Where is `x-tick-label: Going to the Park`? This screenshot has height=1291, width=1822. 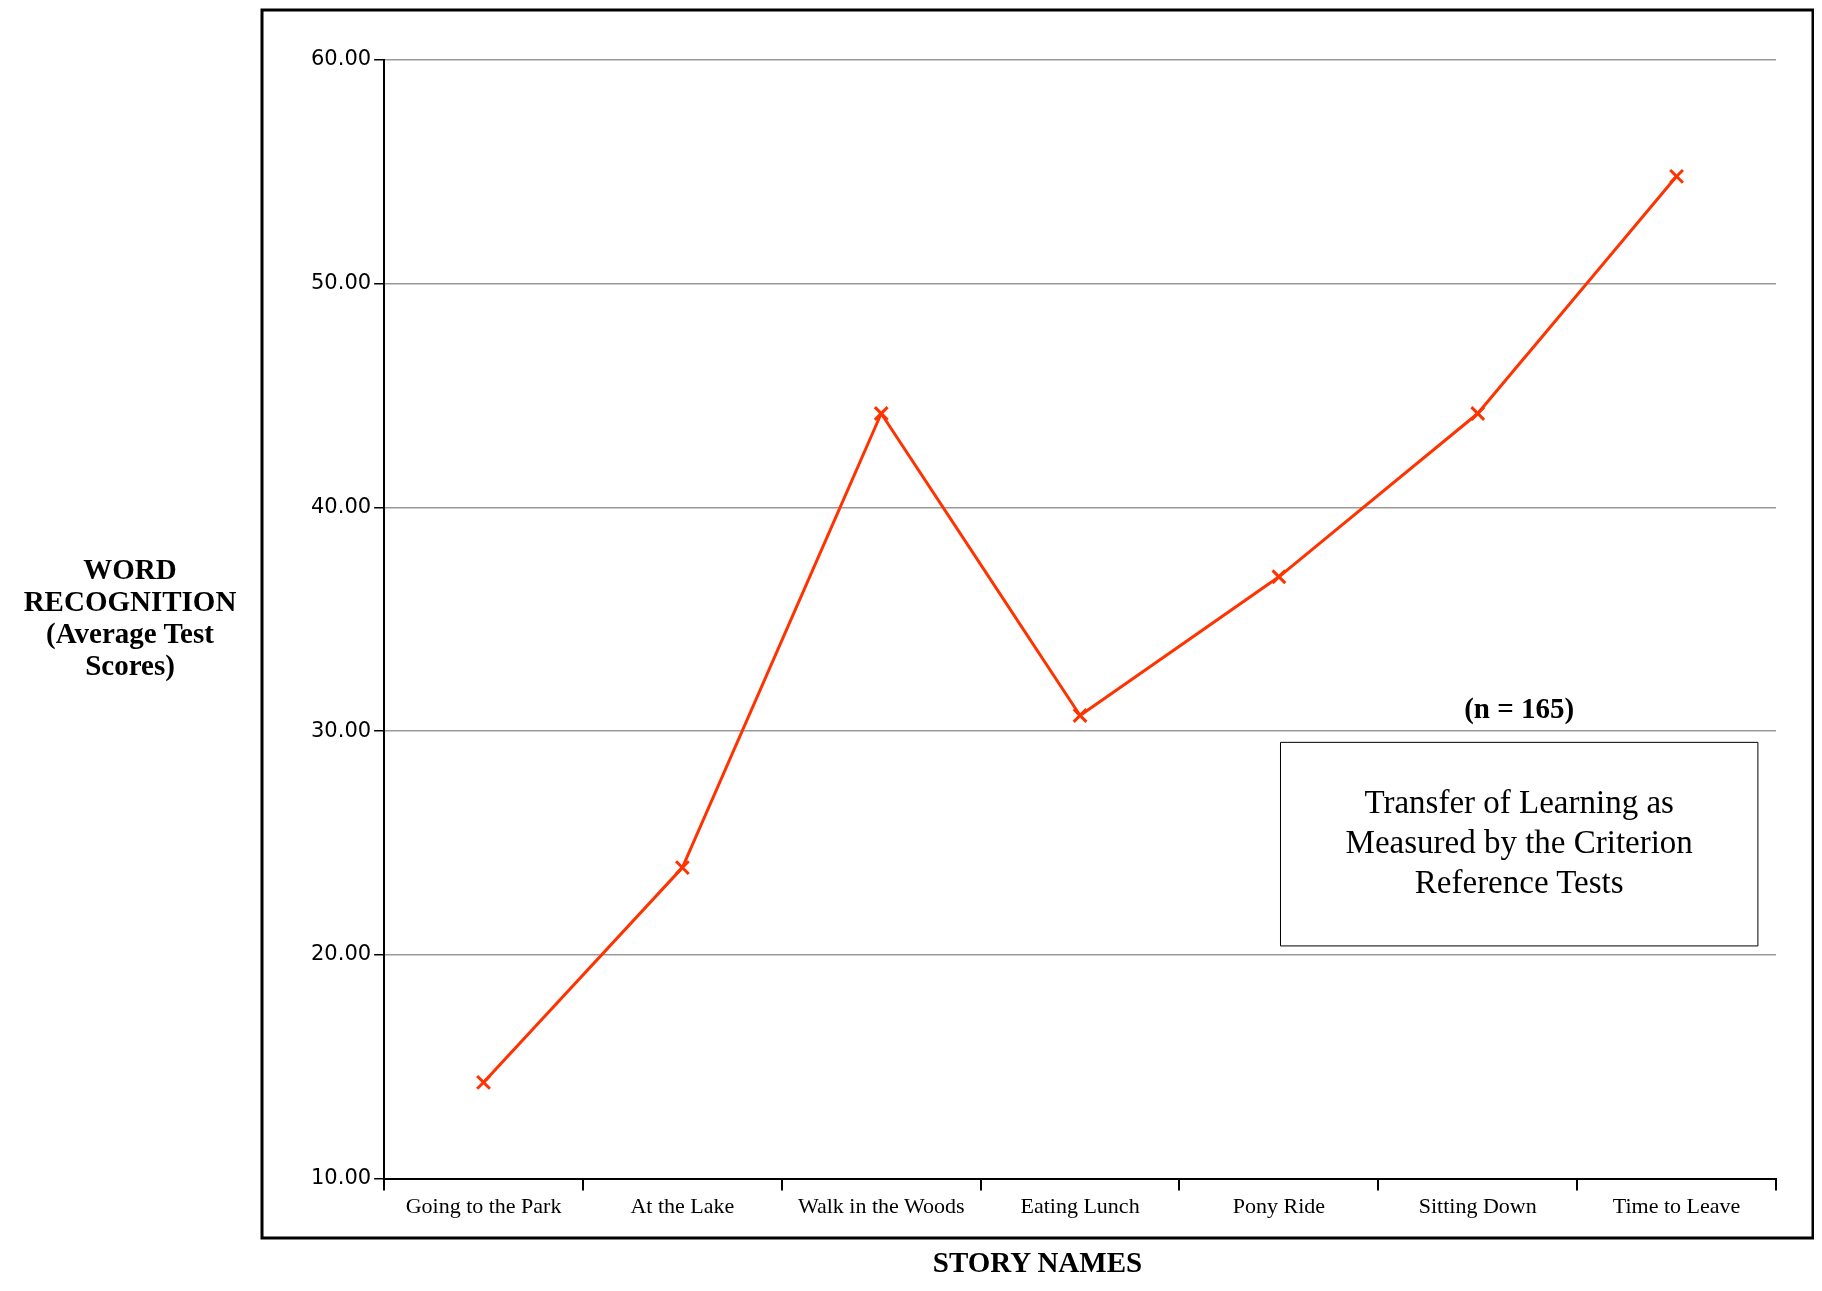
x-tick-label: Going to the Park is located at coordinates (483, 1205).